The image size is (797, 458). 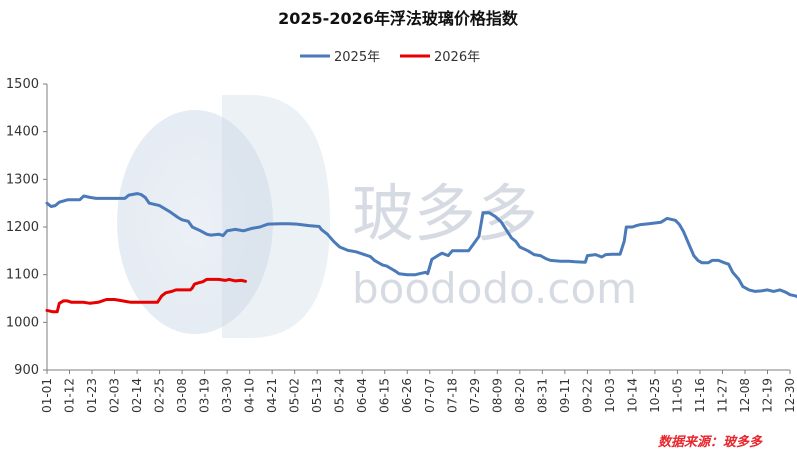 What do you see at coordinates (385, 395) in the screenshot?
I see `x-tick-label: 06-15` at bounding box center [385, 395].